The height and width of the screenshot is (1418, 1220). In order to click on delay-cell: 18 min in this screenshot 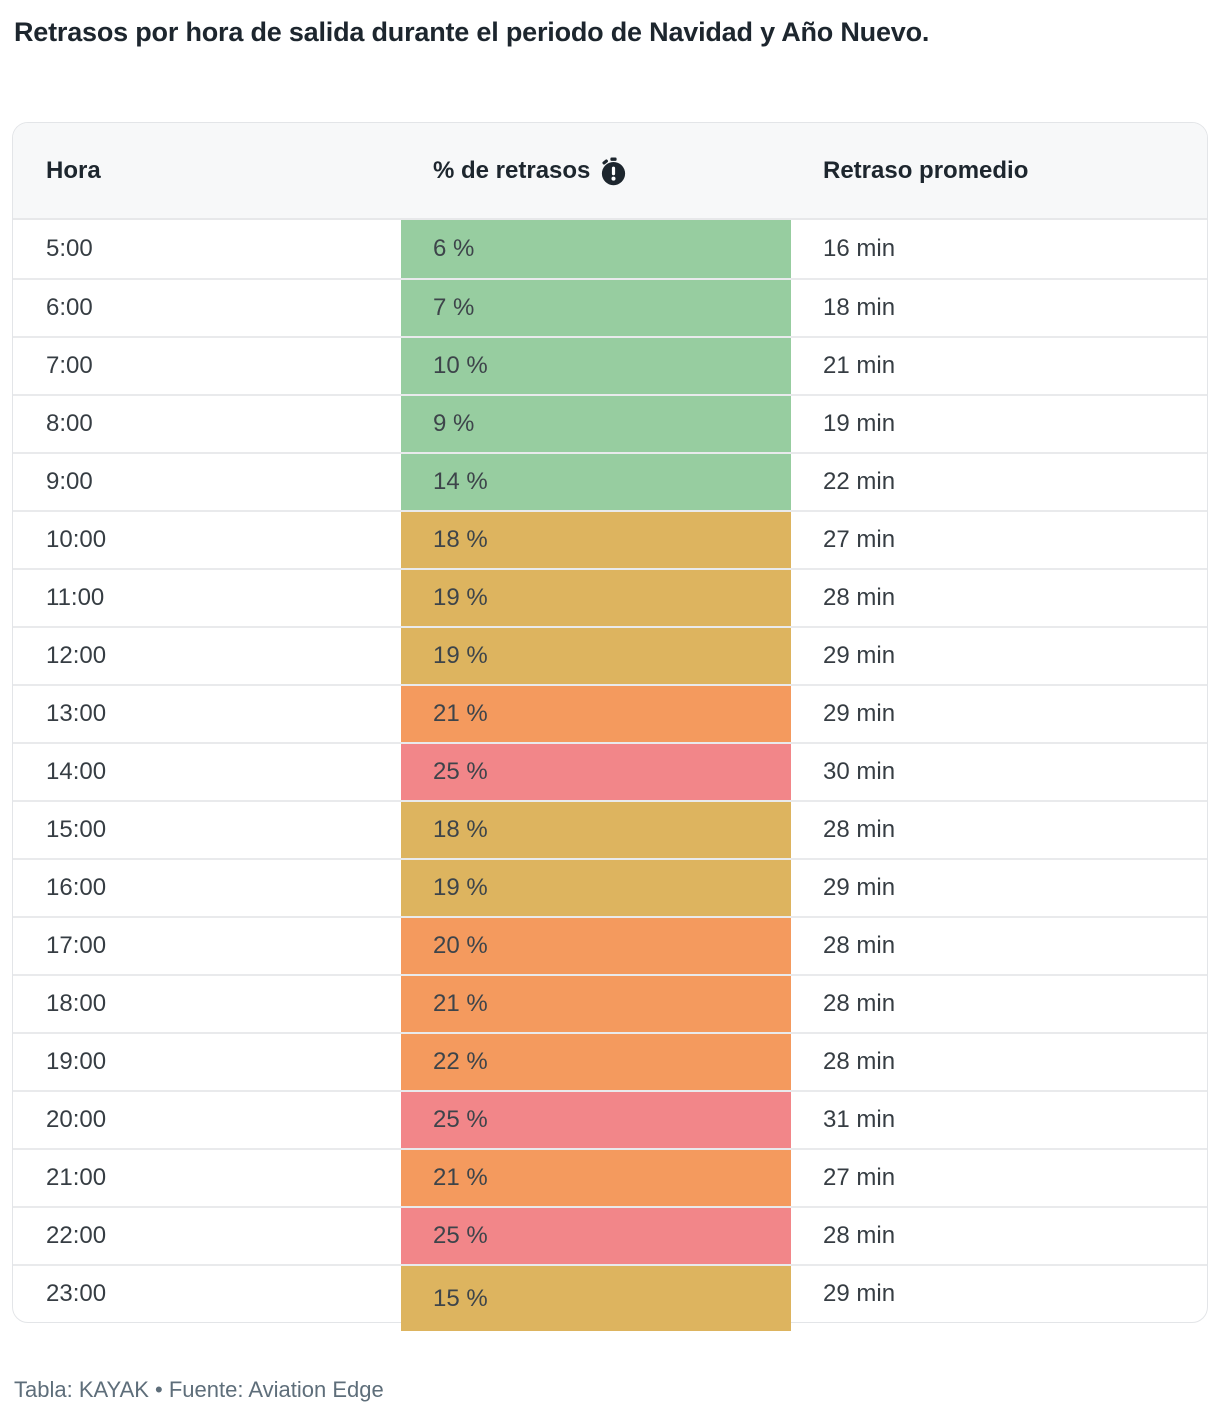, I will do `click(859, 308)`.